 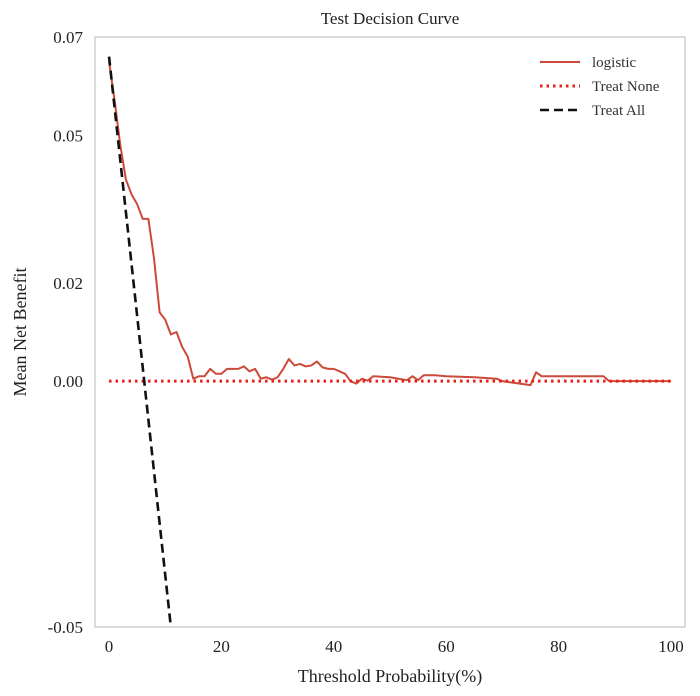 I want to click on legend-label: Treat None, so click(x=626, y=87).